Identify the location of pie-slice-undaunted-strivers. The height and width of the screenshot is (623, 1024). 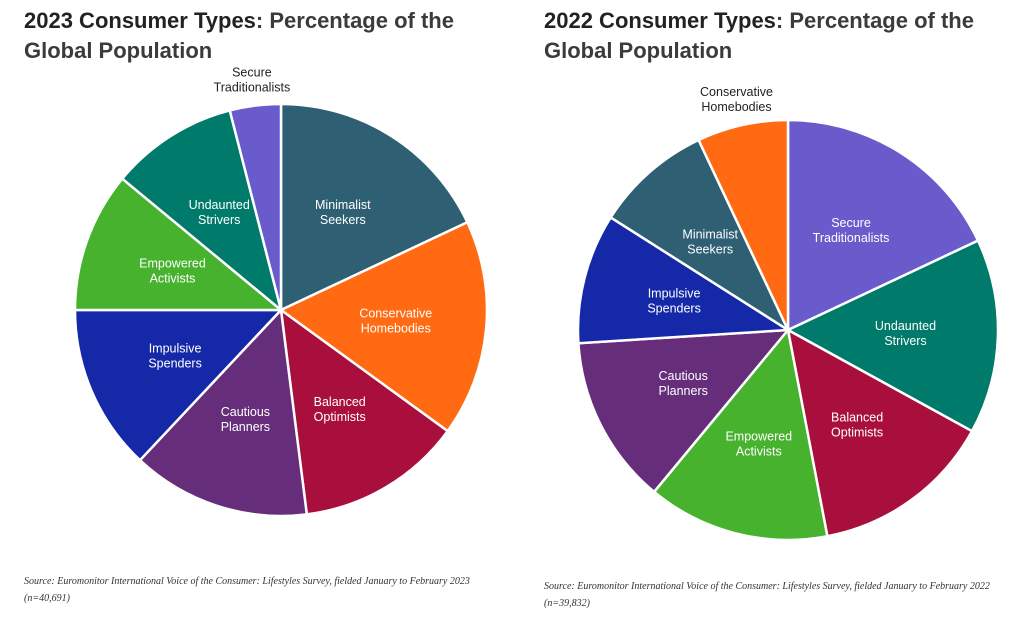
(892, 335).